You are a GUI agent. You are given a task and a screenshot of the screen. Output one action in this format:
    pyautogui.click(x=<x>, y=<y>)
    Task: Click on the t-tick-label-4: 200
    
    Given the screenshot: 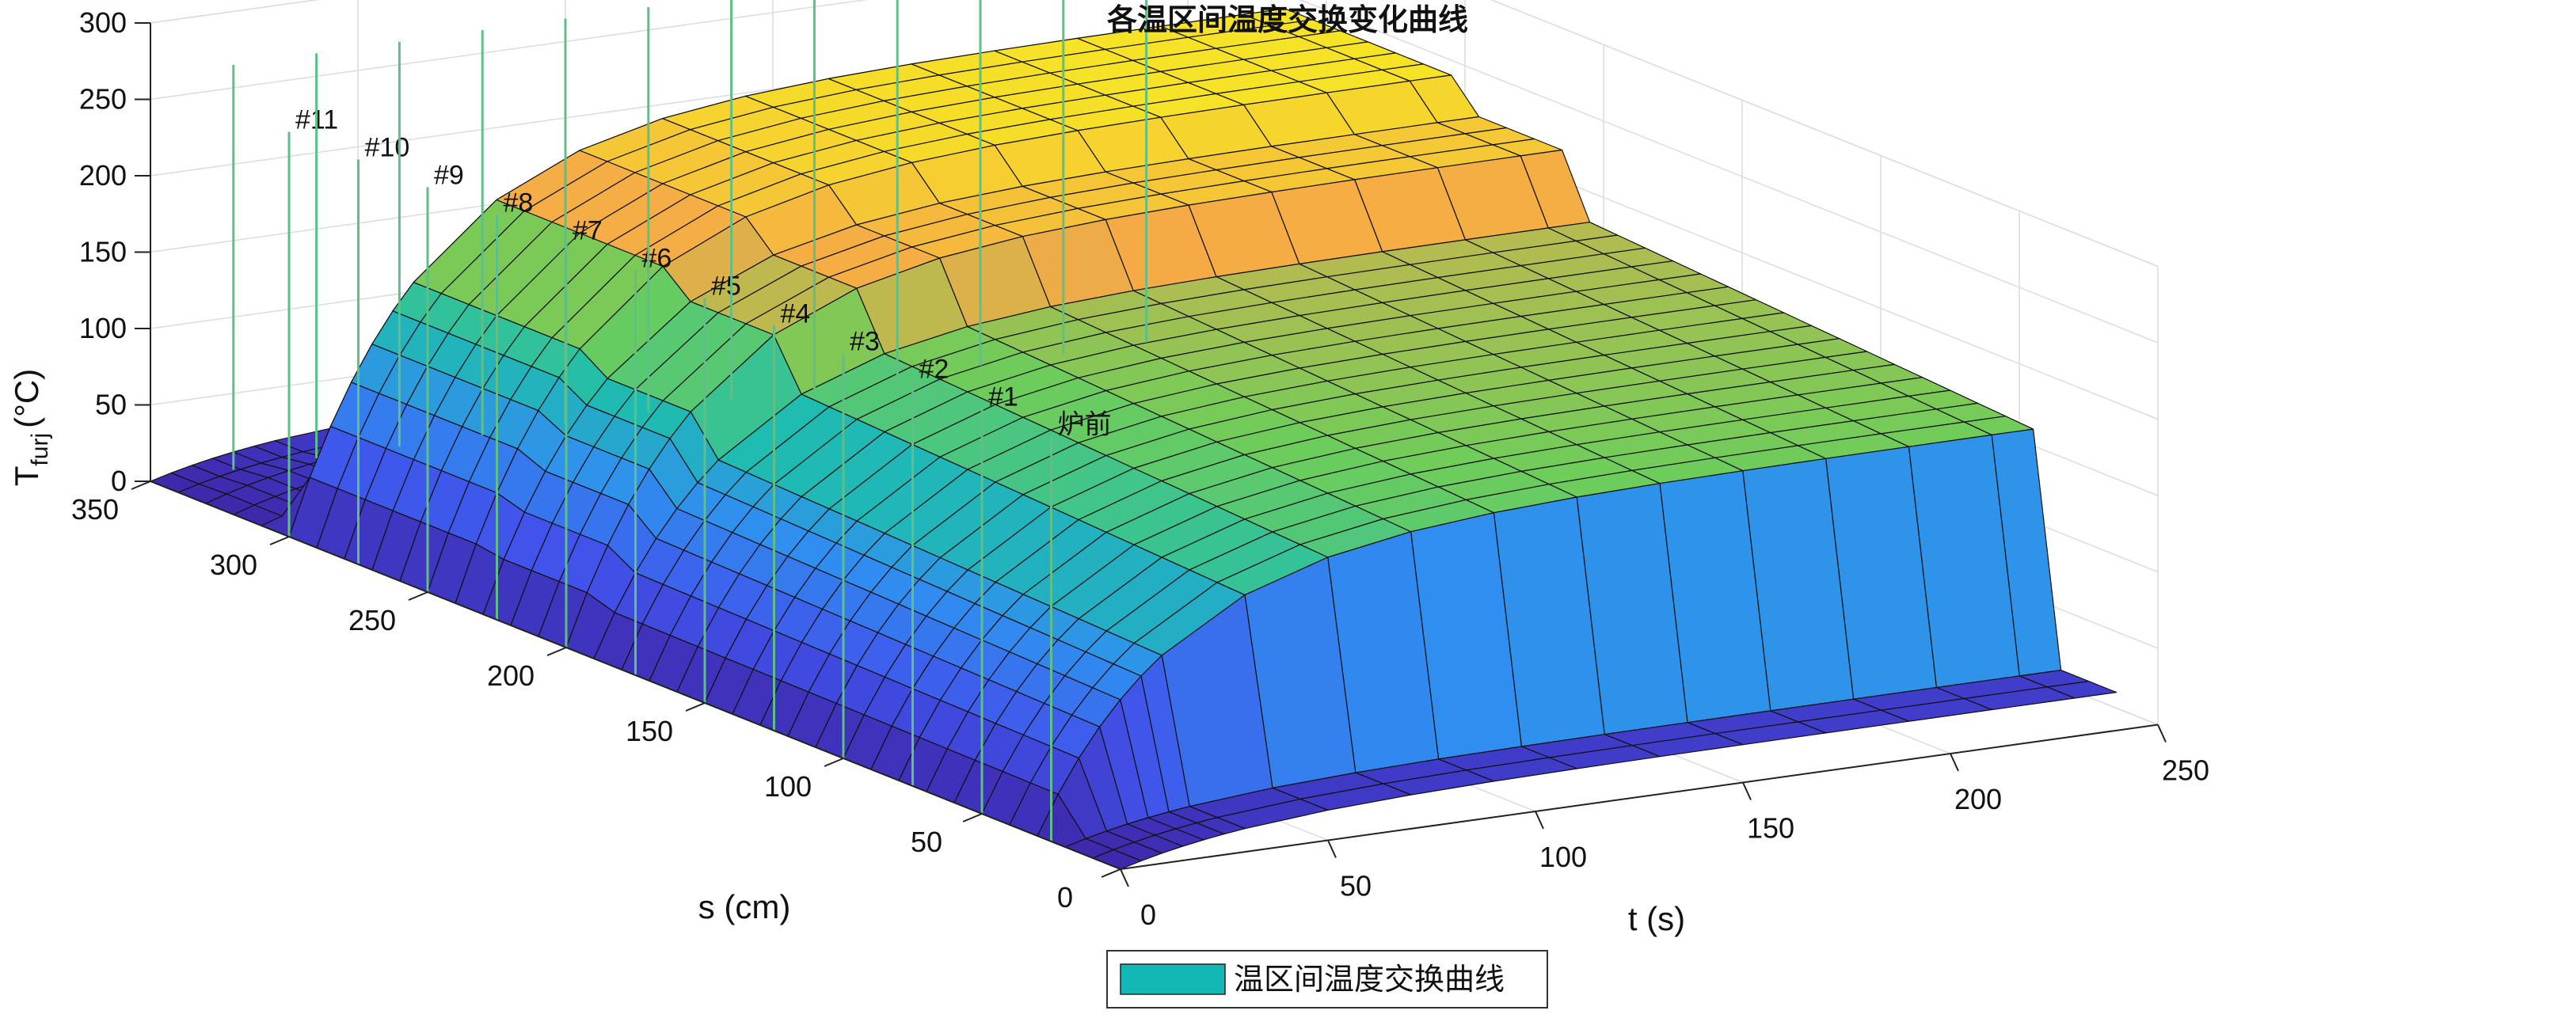 What is the action you would take?
    pyautogui.click(x=1978, y=799)
    